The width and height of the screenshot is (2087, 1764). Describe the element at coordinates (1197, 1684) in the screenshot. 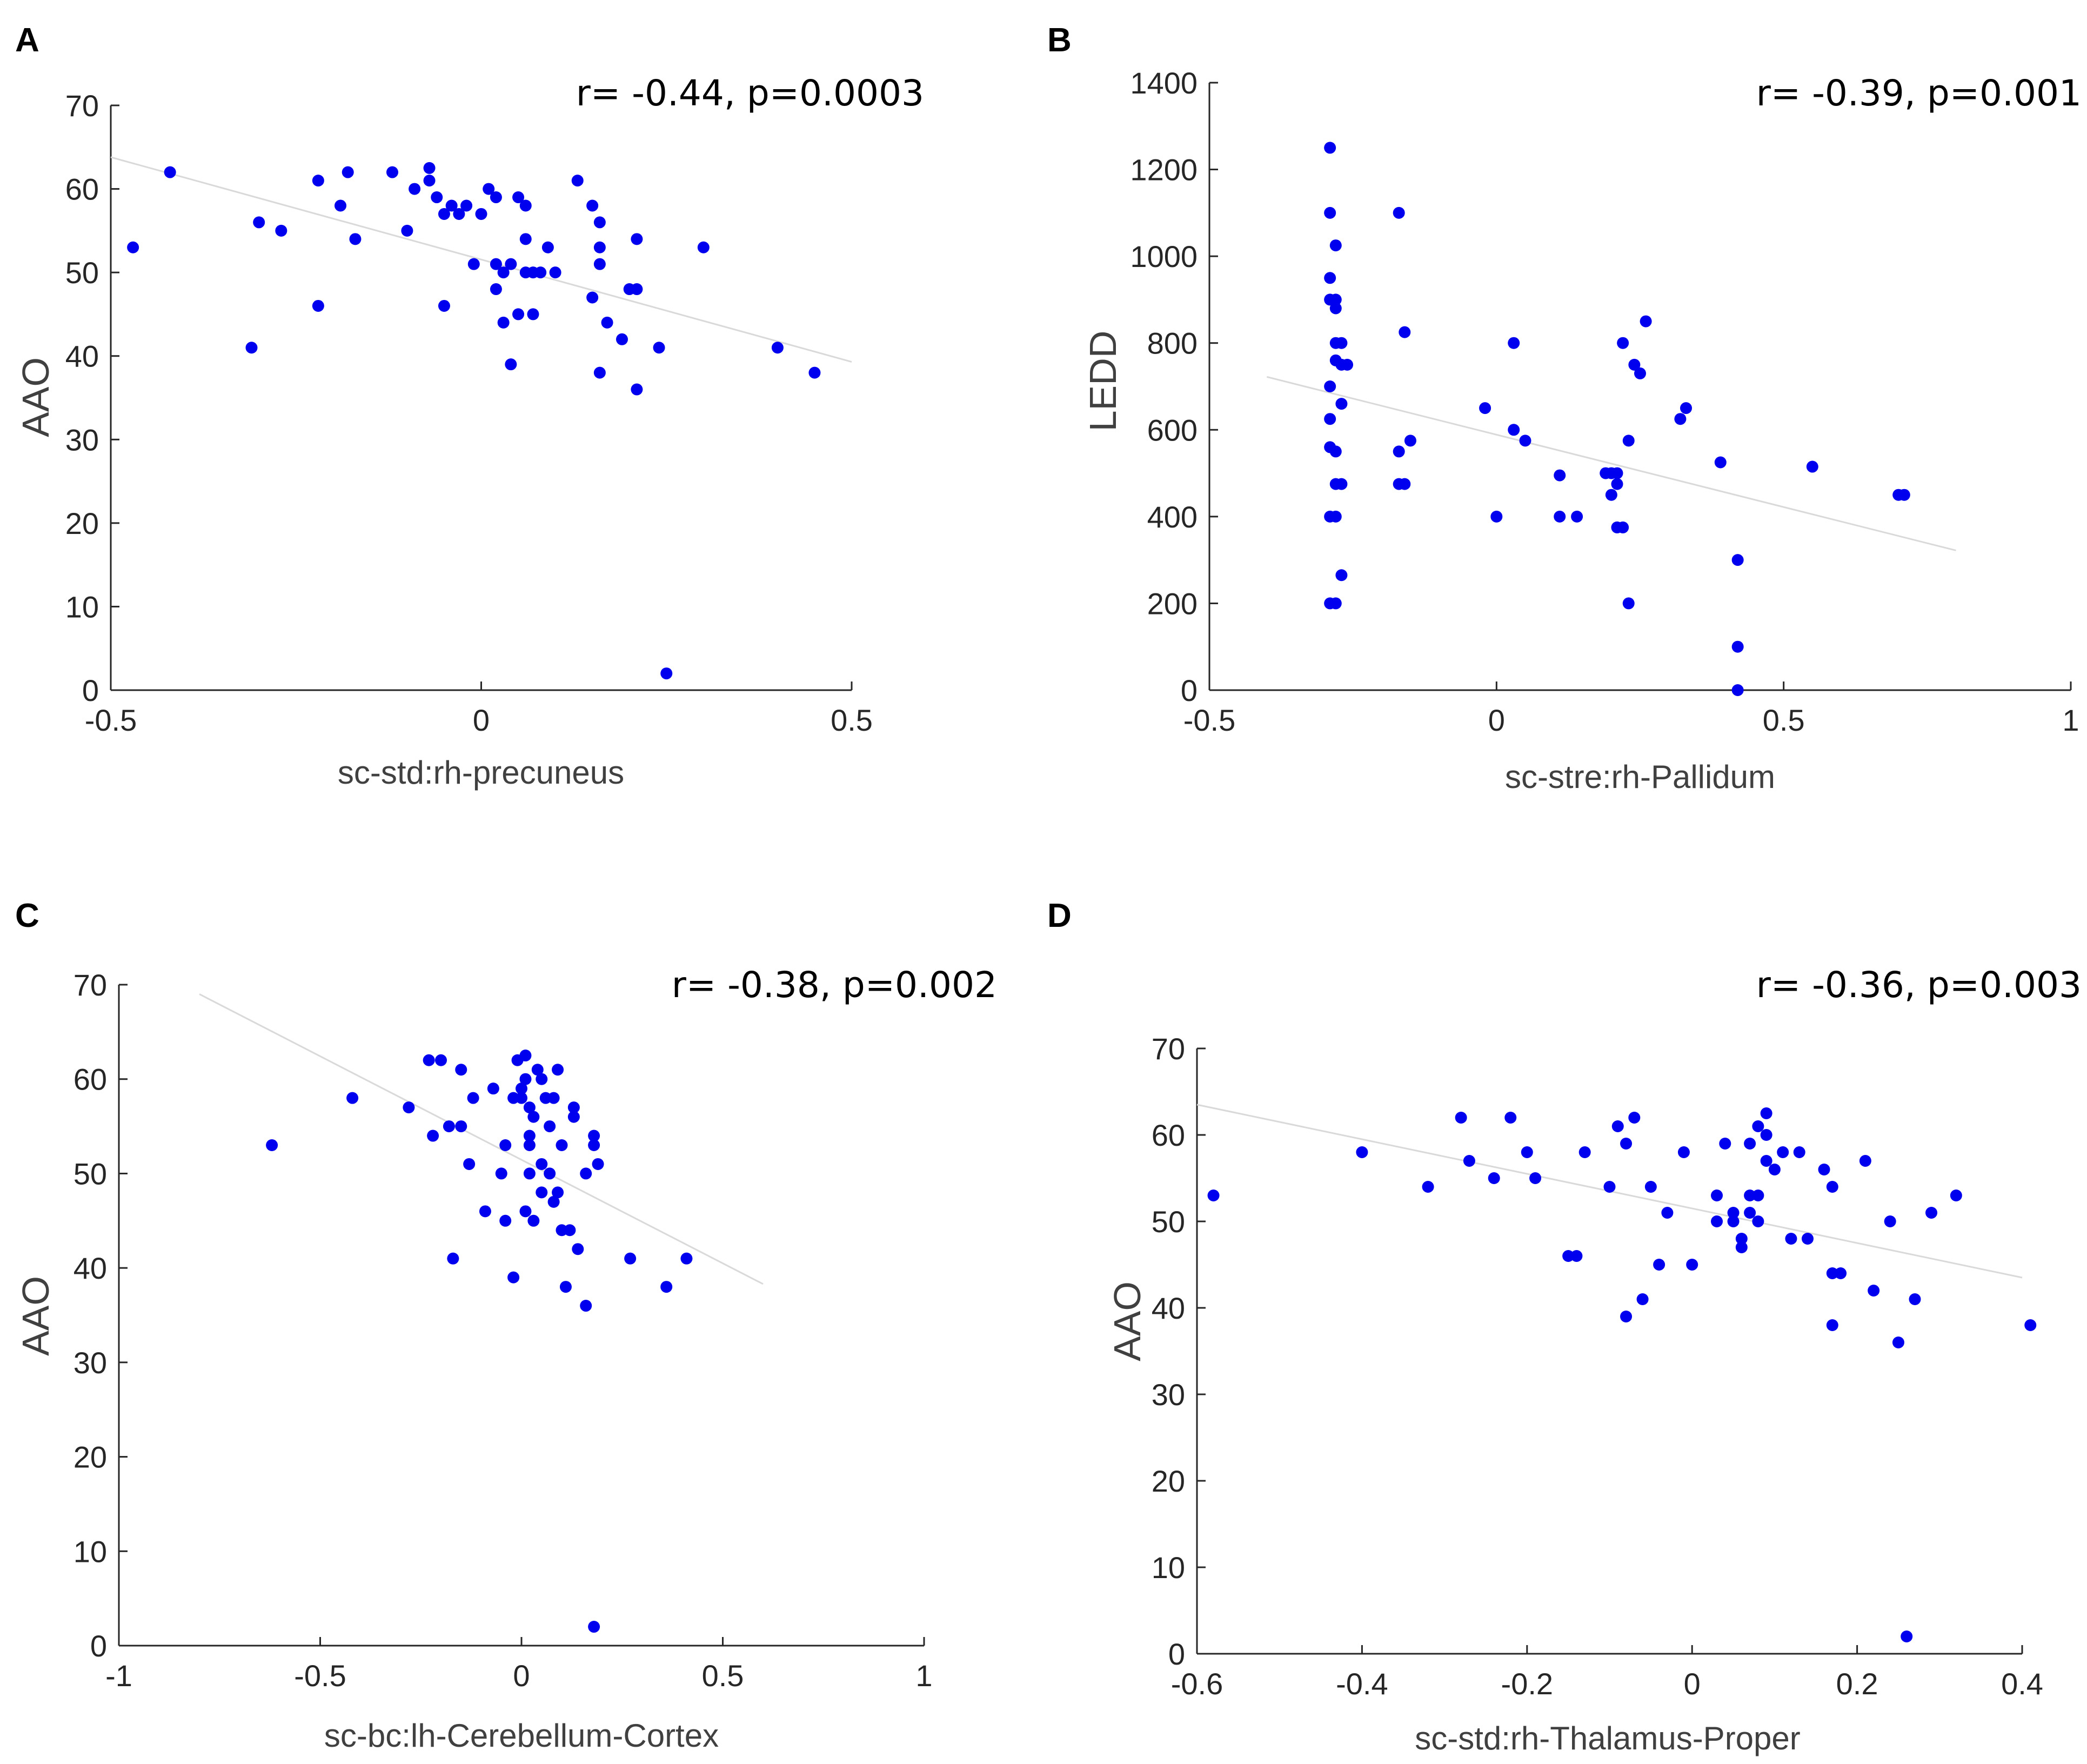

I see `x-tick-label: -0.6` at that location.